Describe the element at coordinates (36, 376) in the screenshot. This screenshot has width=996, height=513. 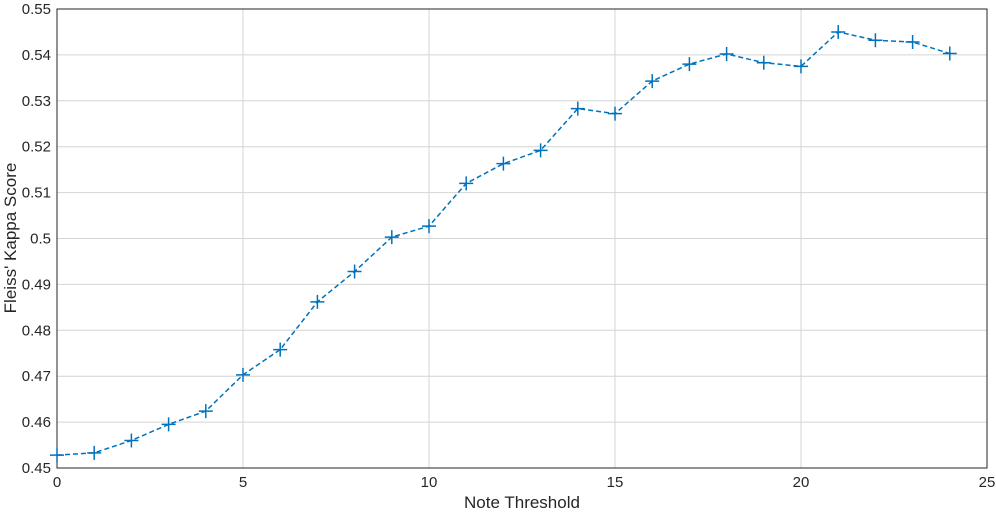
I see `y-tick-label: 0.47` at that location.